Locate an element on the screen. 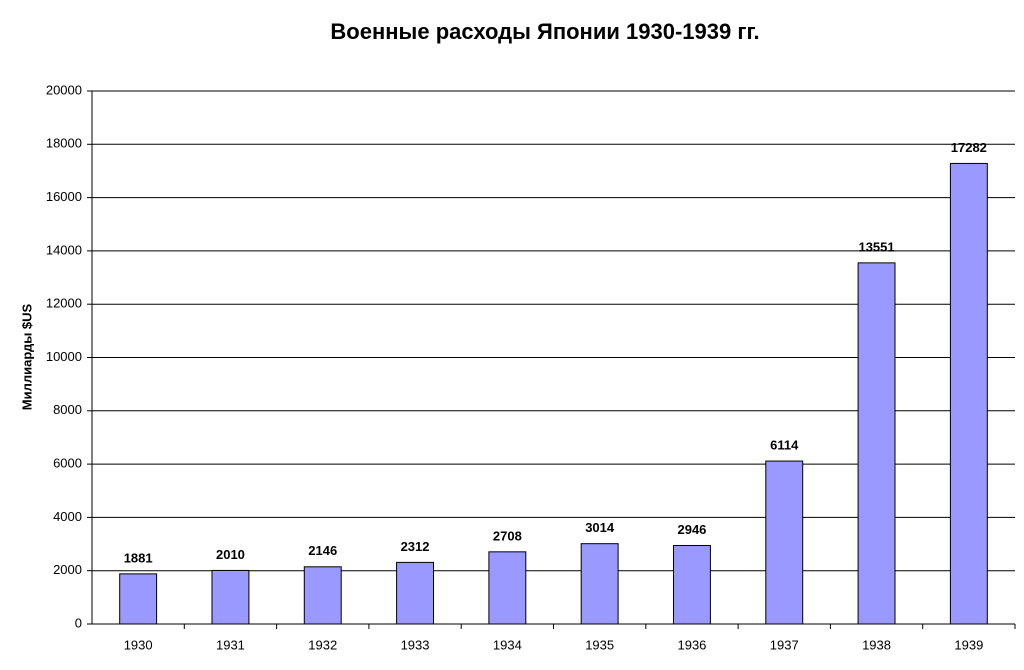 This screenshot has height=670, width=1024. x-tick-label: 1935 is located at coordinates (599, 644).